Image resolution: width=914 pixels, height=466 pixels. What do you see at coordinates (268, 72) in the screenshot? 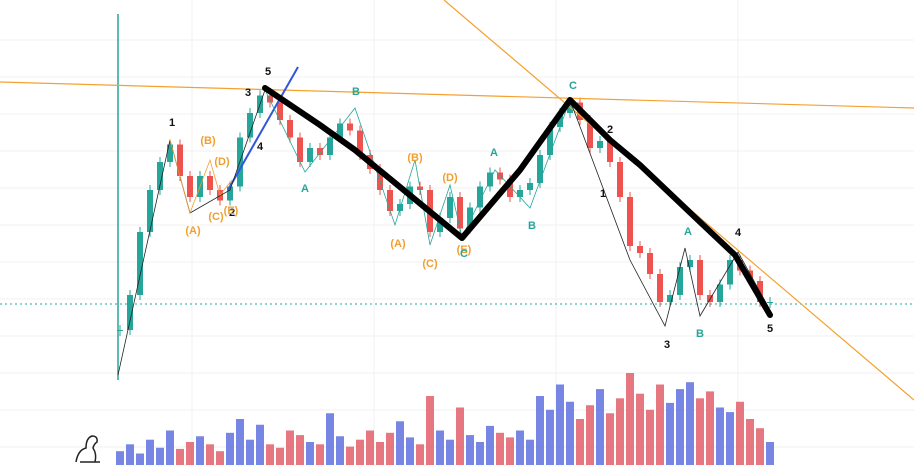
I see `wave-label: 5` at bounding box center [268, 72].